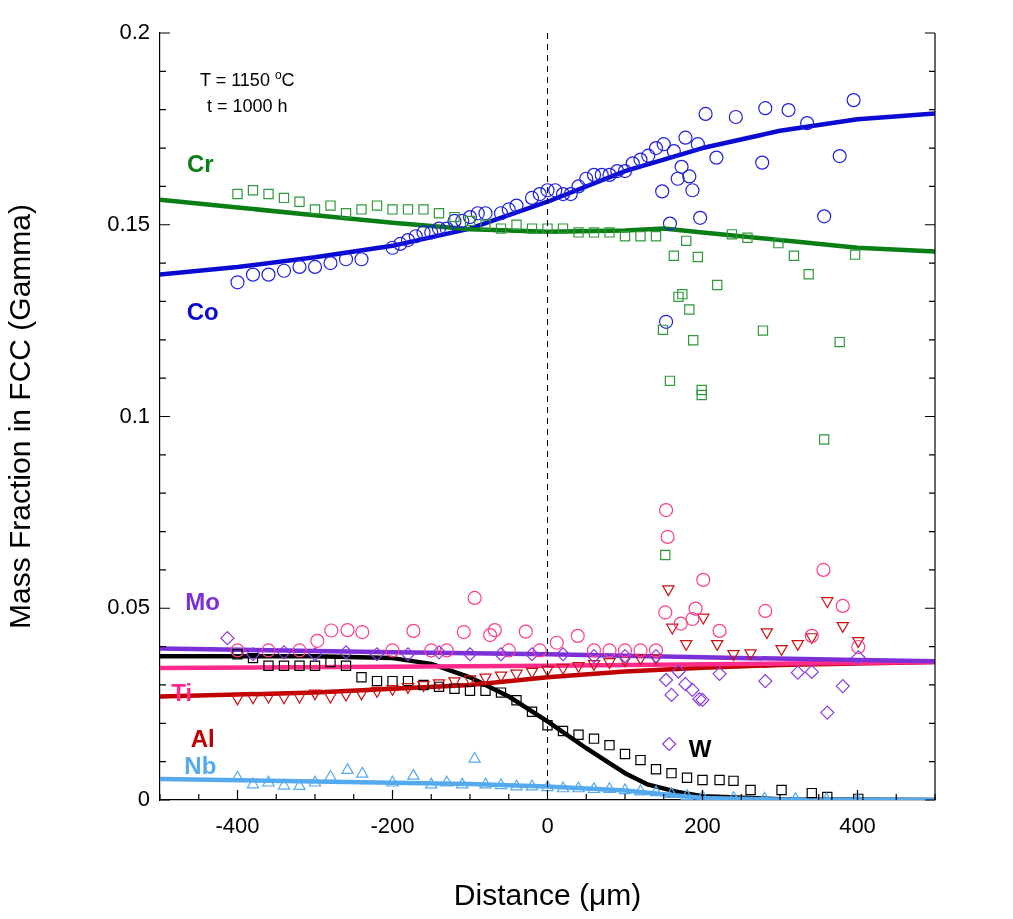 This screenshot has height=919, width=1013. I want to click on x-tick-label: 200, so click(702, 826).